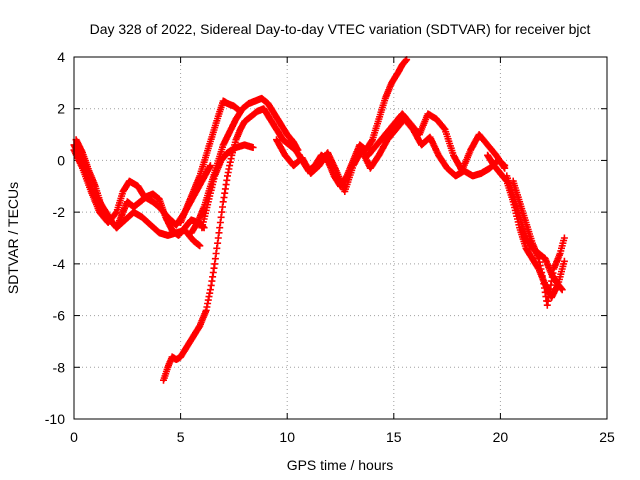 Image resolution: width=640 pixels, height=480 pixels. I want to click on y-tick-label: 0, so click(61, 160).